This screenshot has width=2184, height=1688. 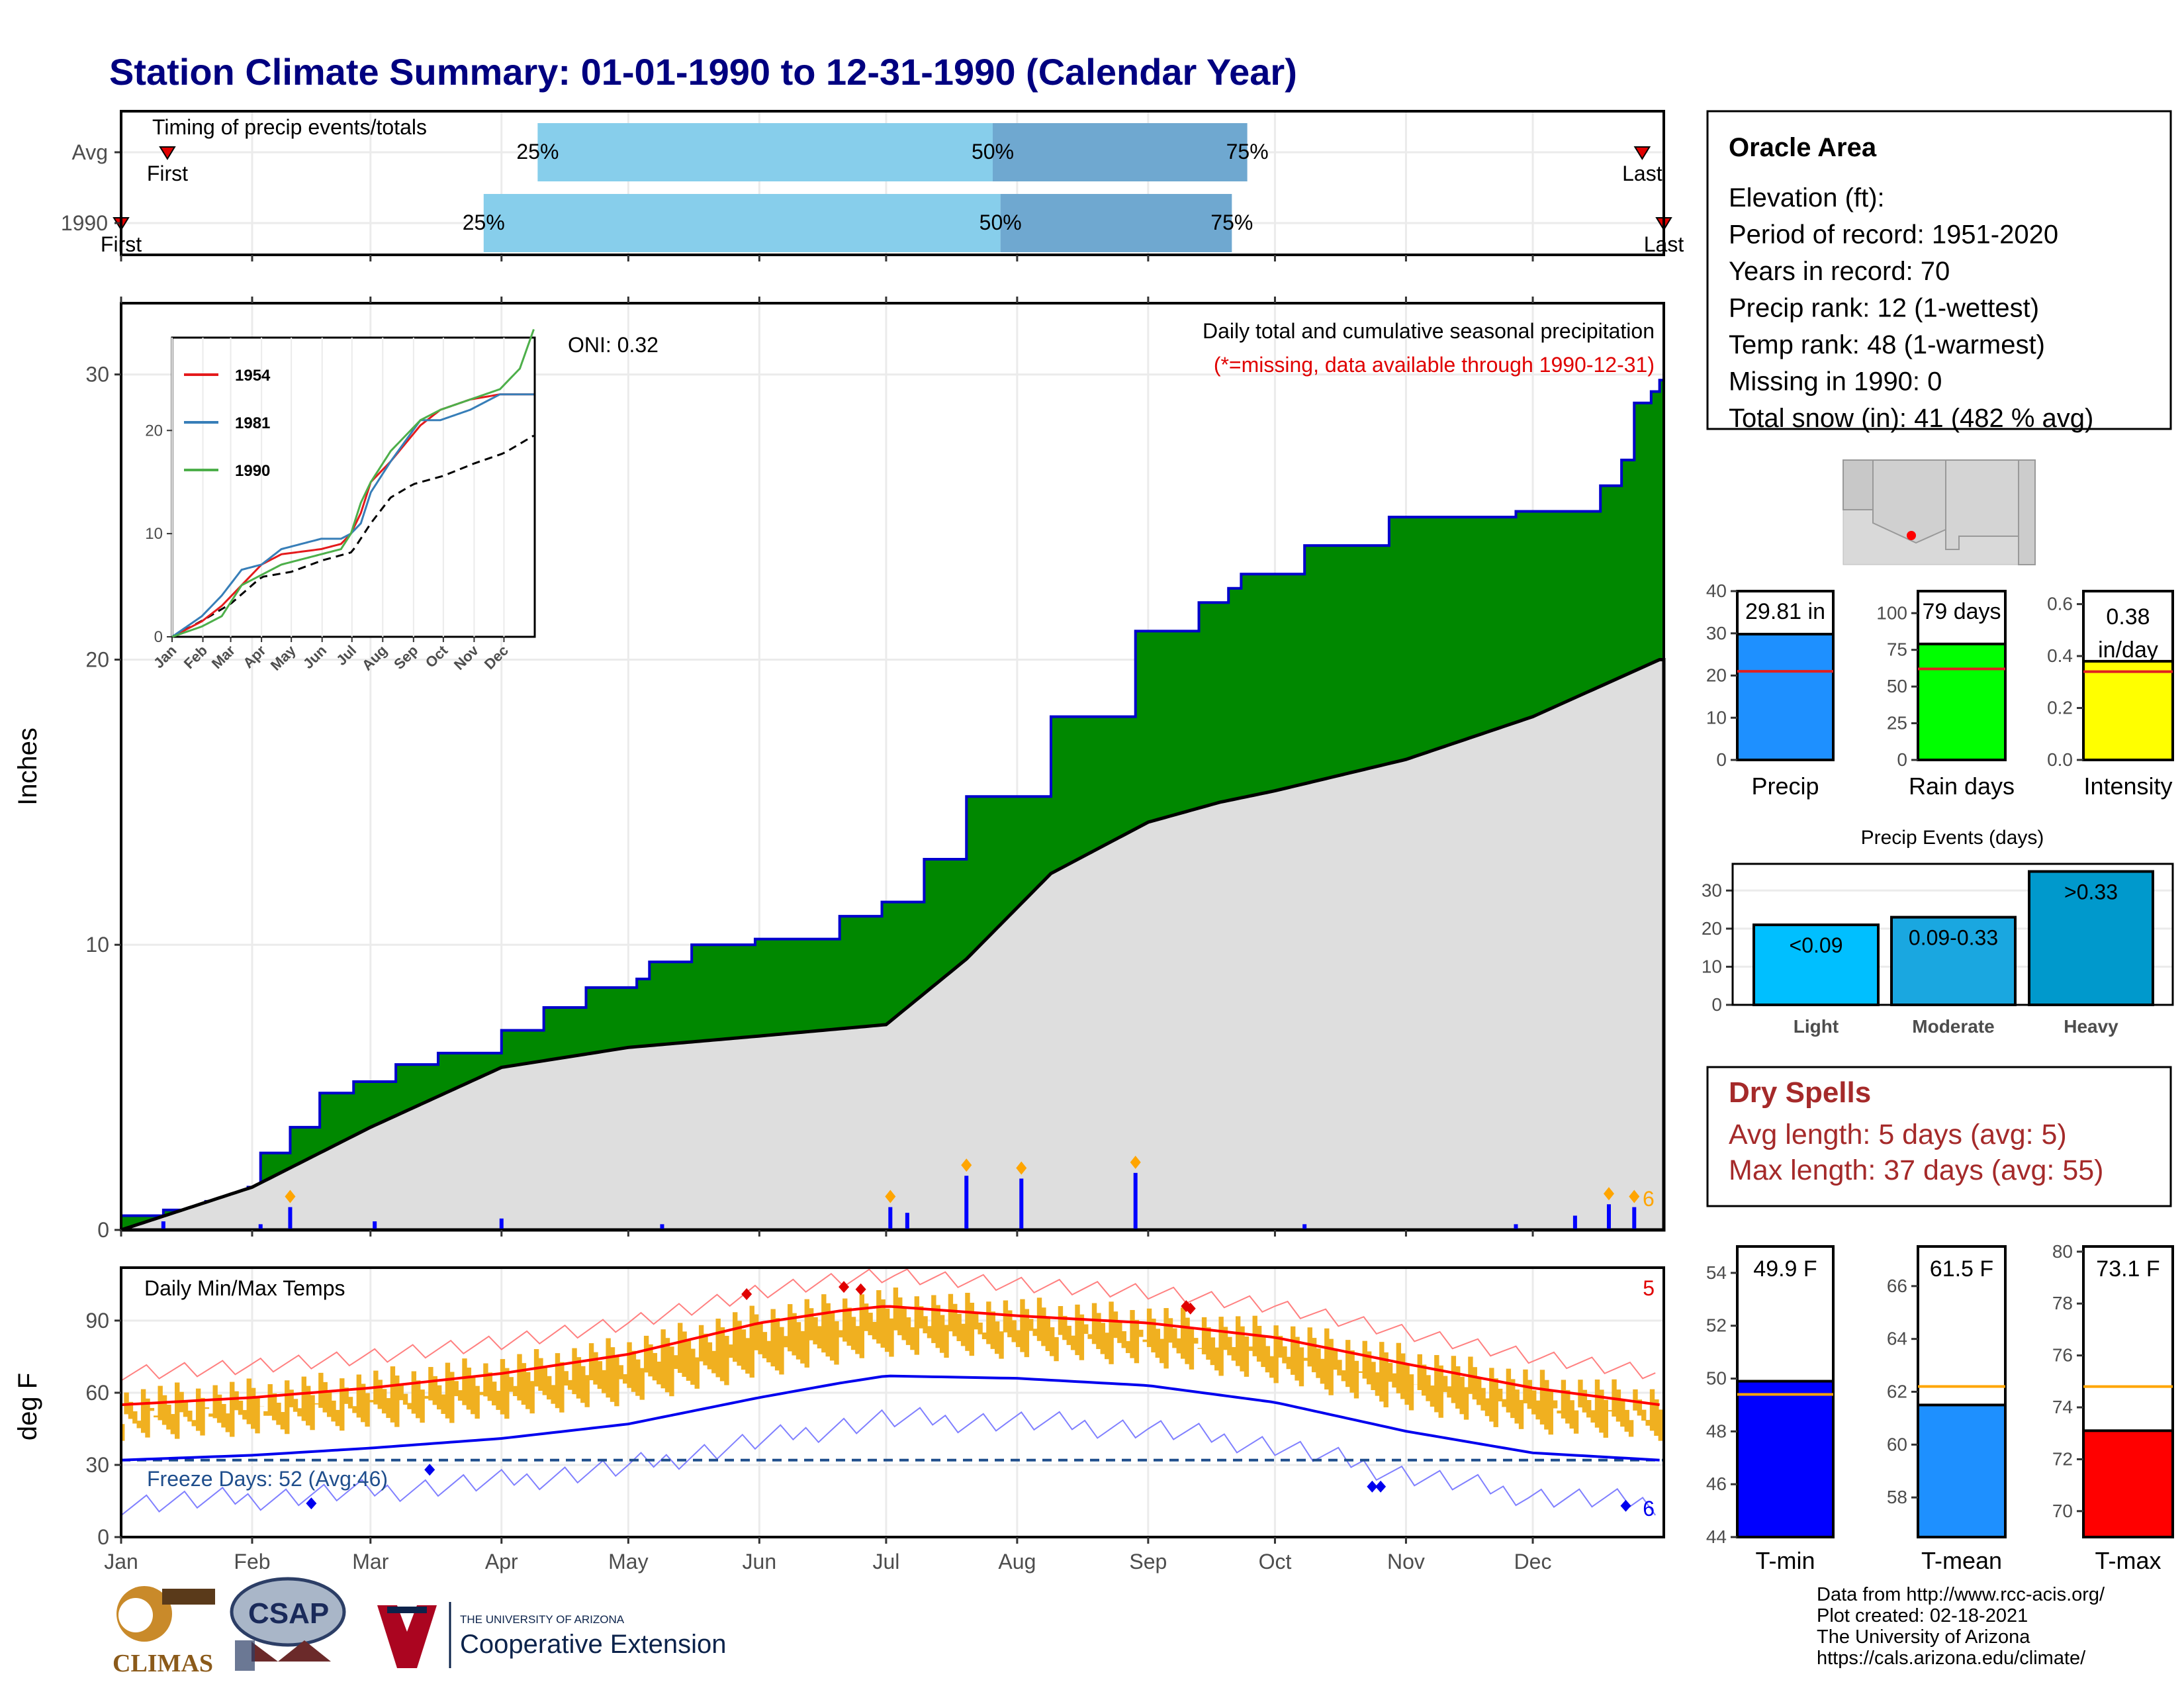 What do you see at coordinates (1954, 961) in the screenshot?
I see `event-bar` at bounding box center [1954, 961].